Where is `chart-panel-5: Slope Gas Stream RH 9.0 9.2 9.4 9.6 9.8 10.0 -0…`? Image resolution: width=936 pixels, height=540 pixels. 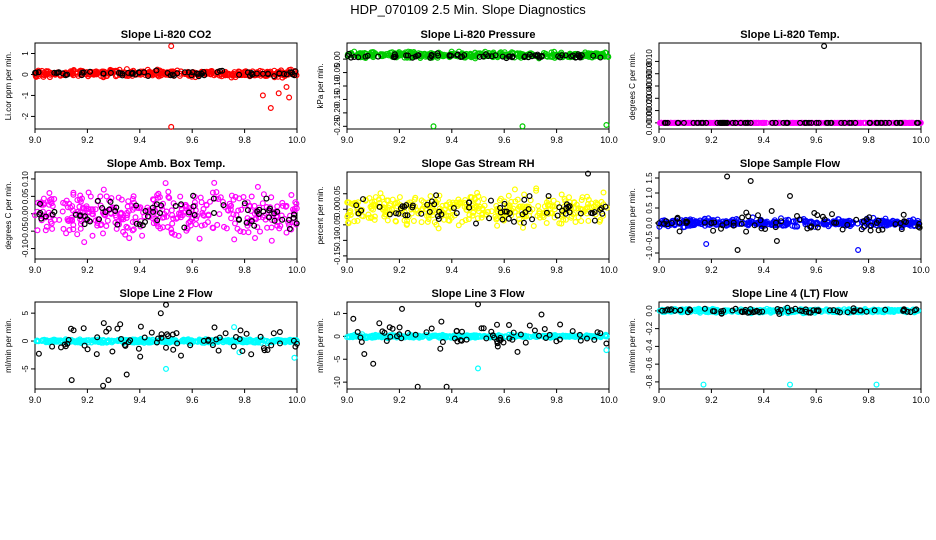
chart-panel-5: Slope Gas Stream RH 9.0 9.2 9.4 9.6 9.8 10.0 -0… is located at coordinates (467, 216).